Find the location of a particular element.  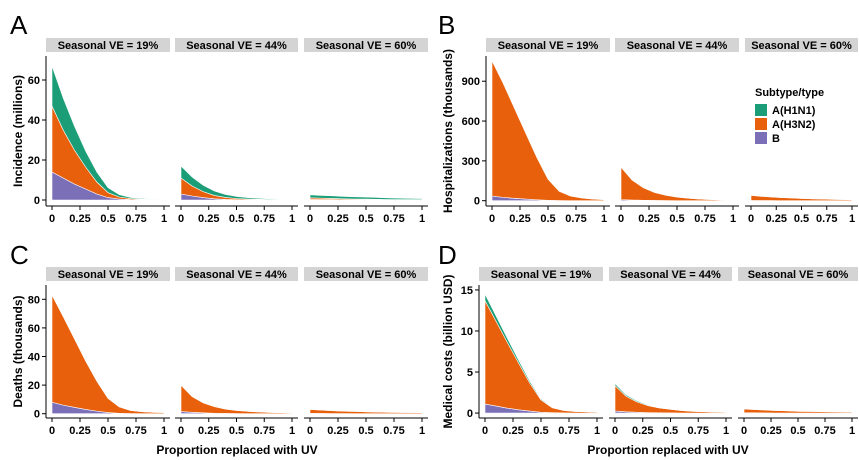

legend: Subtype/type A(H1N1) A(H3N2) B is located at coordinates (789, 116).